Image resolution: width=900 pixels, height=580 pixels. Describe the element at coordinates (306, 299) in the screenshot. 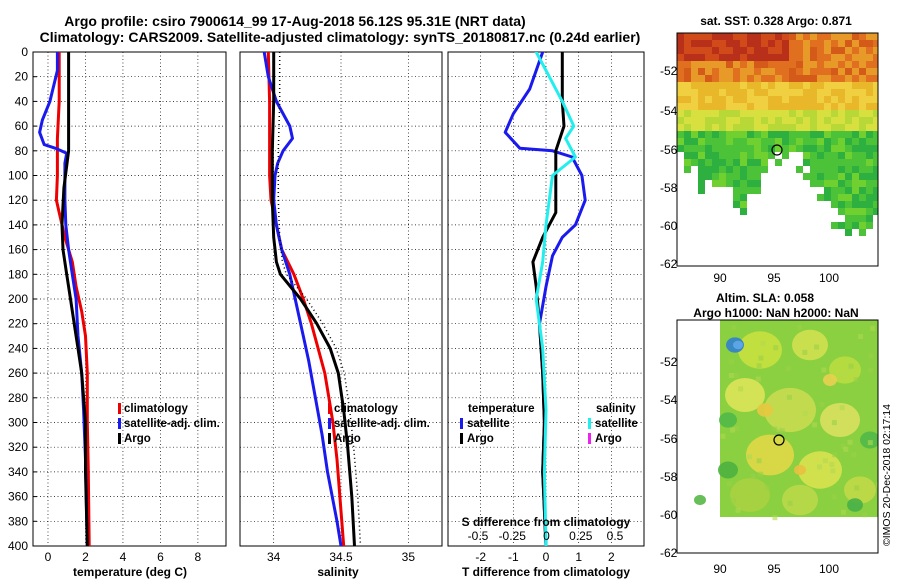

I see `series-line-climatology` at that location.